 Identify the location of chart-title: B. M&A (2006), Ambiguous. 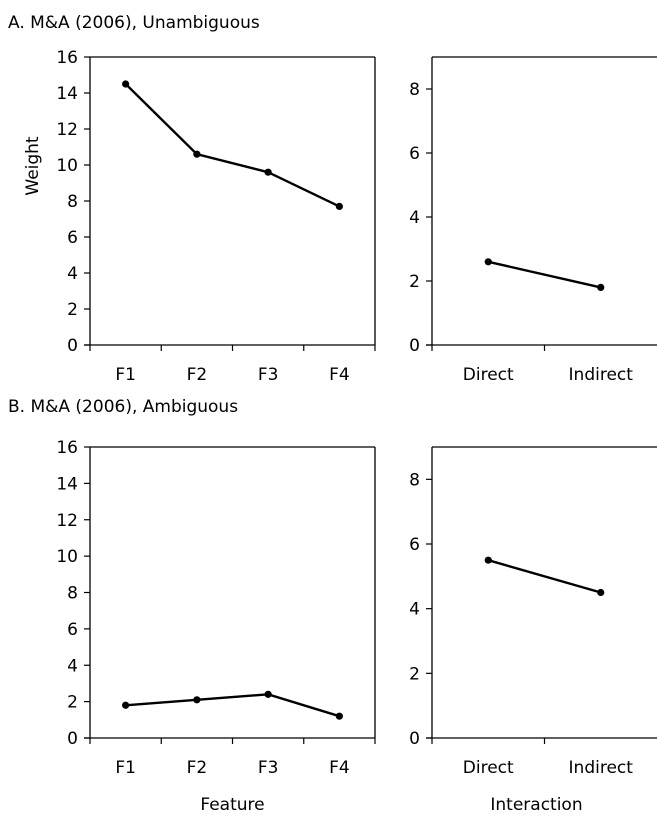
(123, 407).